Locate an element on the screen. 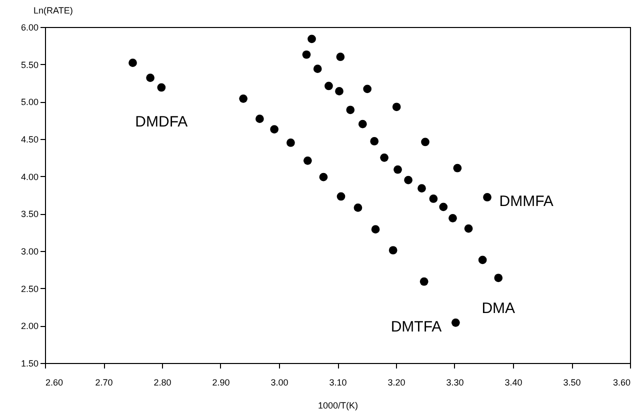 Image resolution: width=636 pixels, height=414 pixels. series-label: DMMFA is located at coordinates (526, 201).